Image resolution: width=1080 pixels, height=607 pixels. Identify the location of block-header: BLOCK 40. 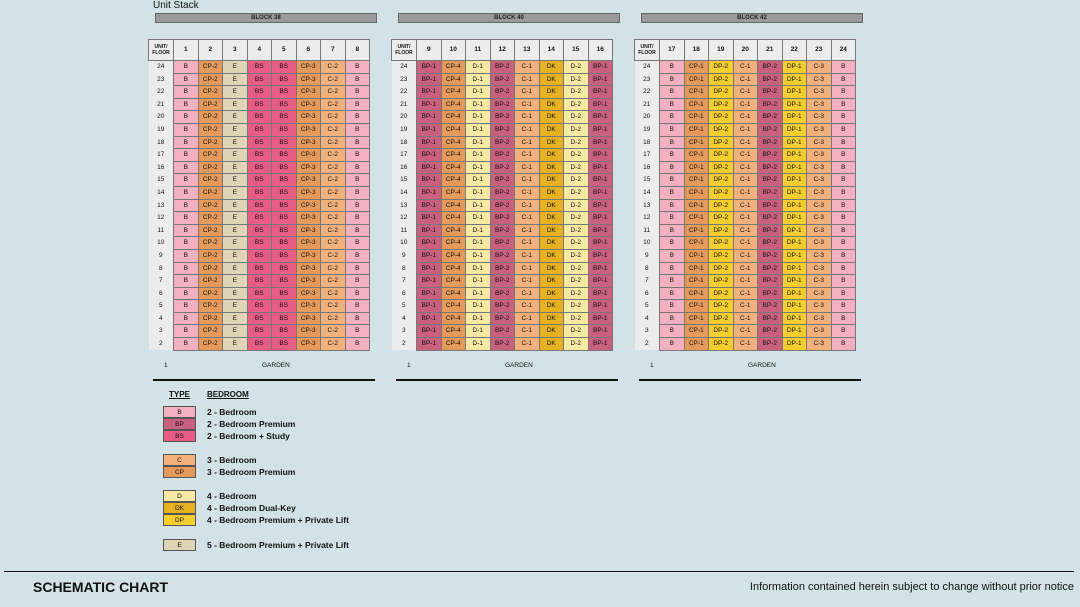
(509, 18).